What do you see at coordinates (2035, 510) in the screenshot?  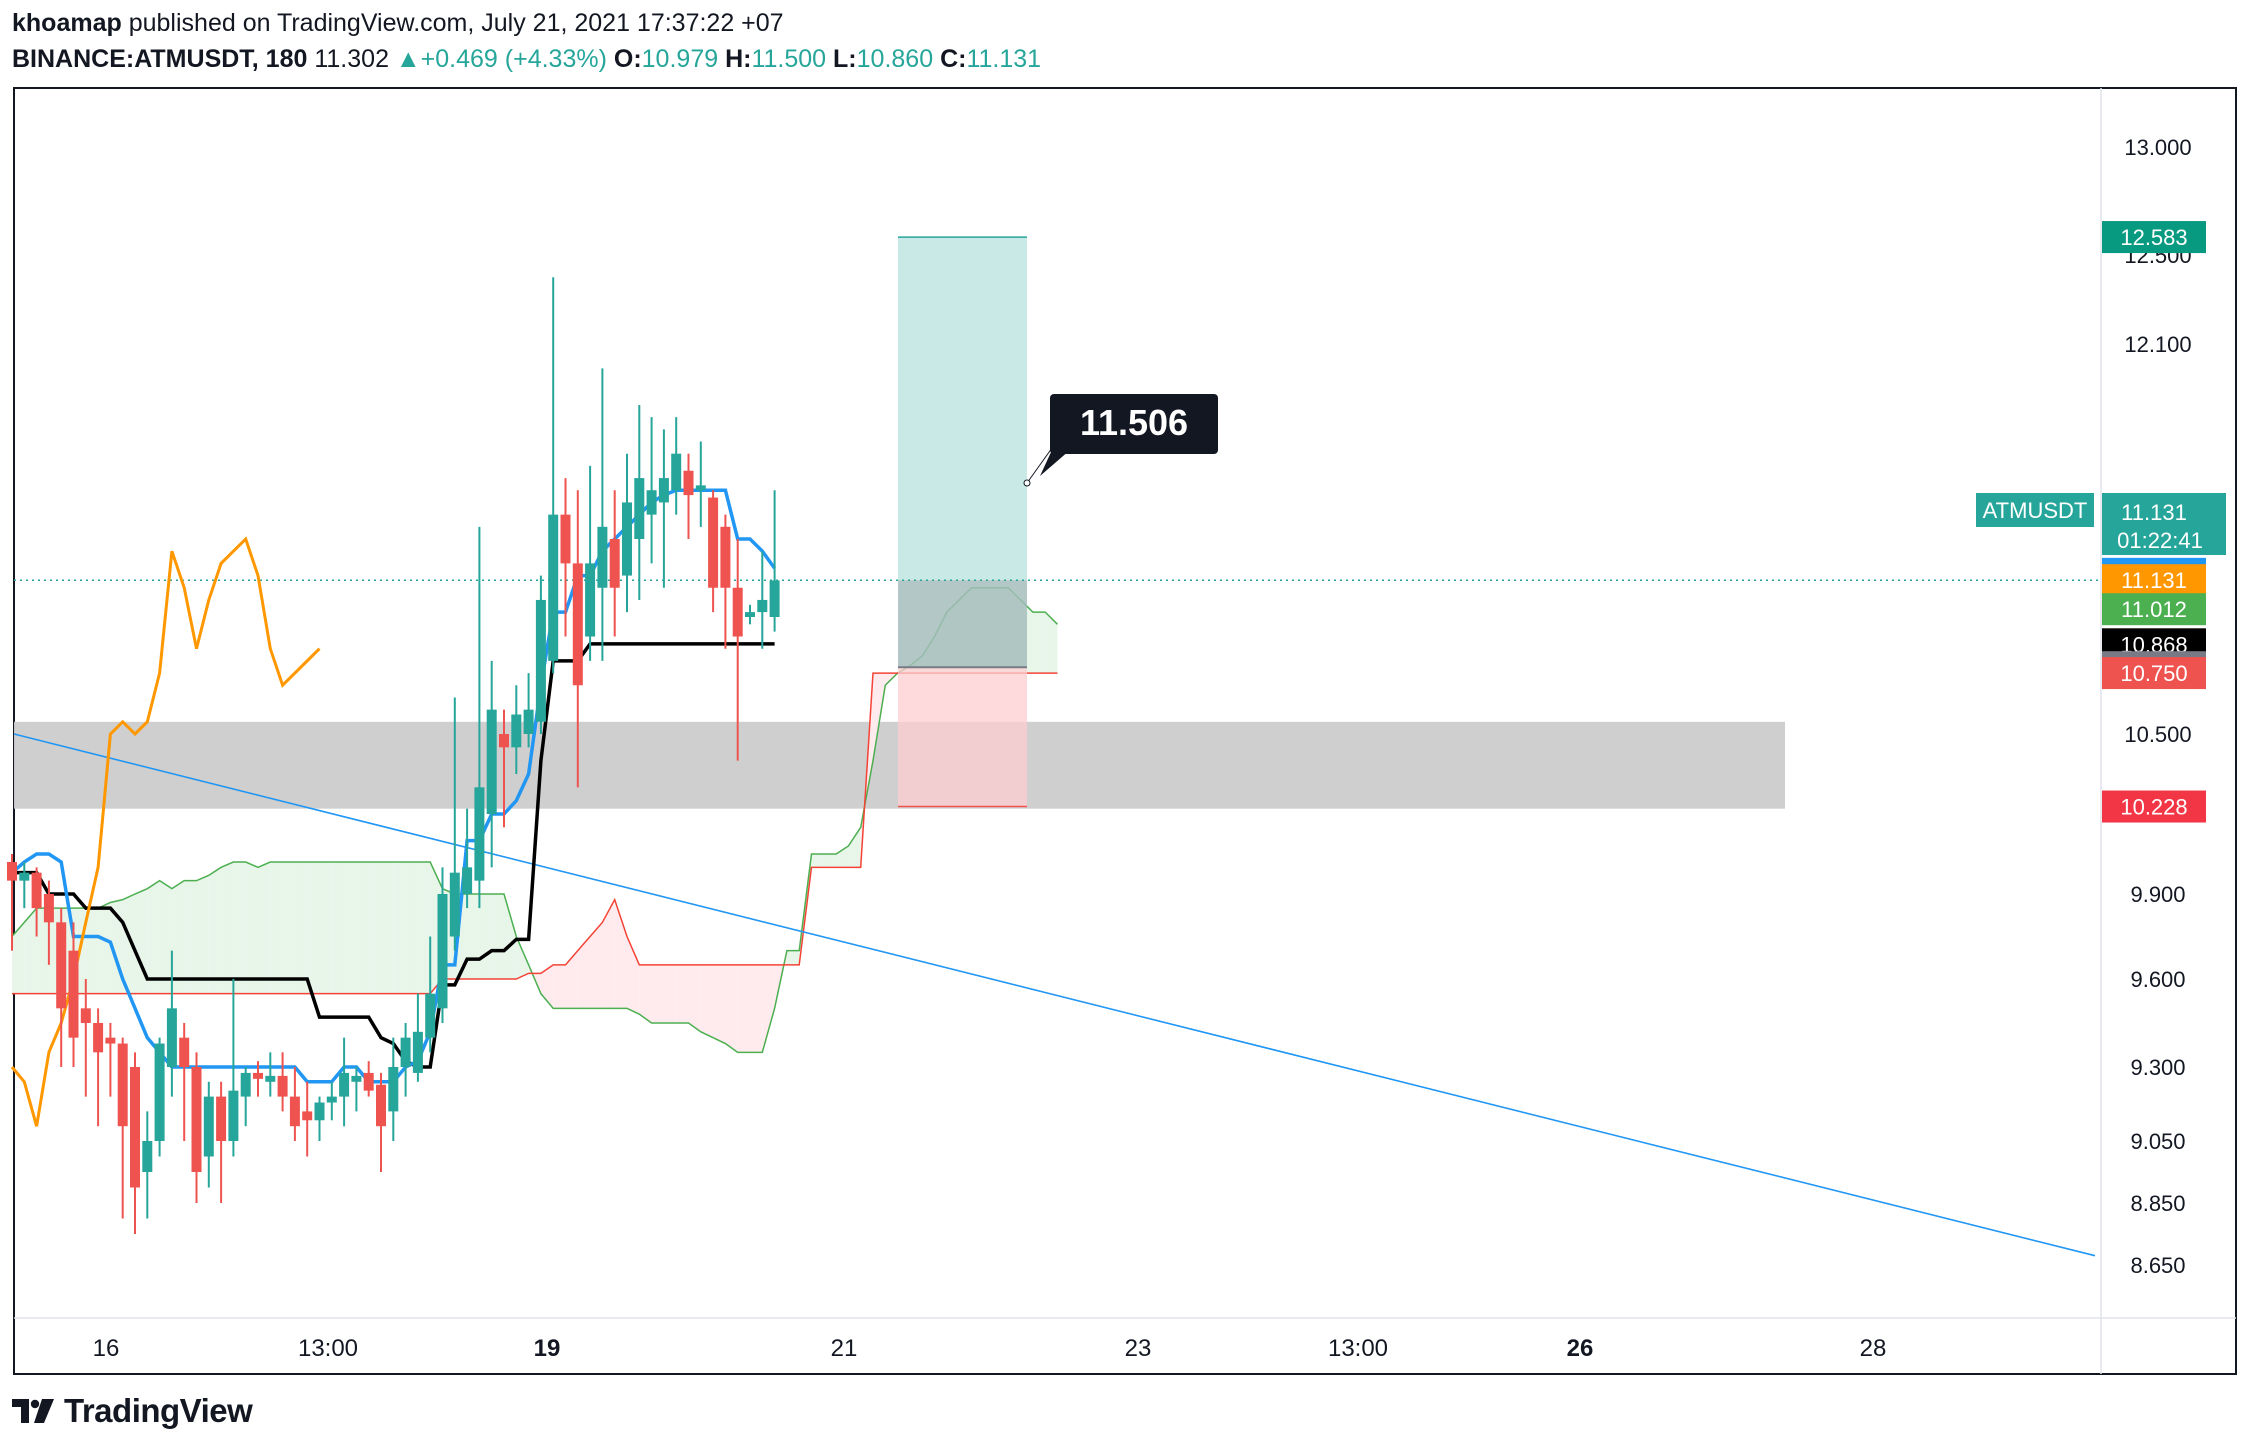 I see `symbol-tag-bg` at bounding box center [2035, 510].